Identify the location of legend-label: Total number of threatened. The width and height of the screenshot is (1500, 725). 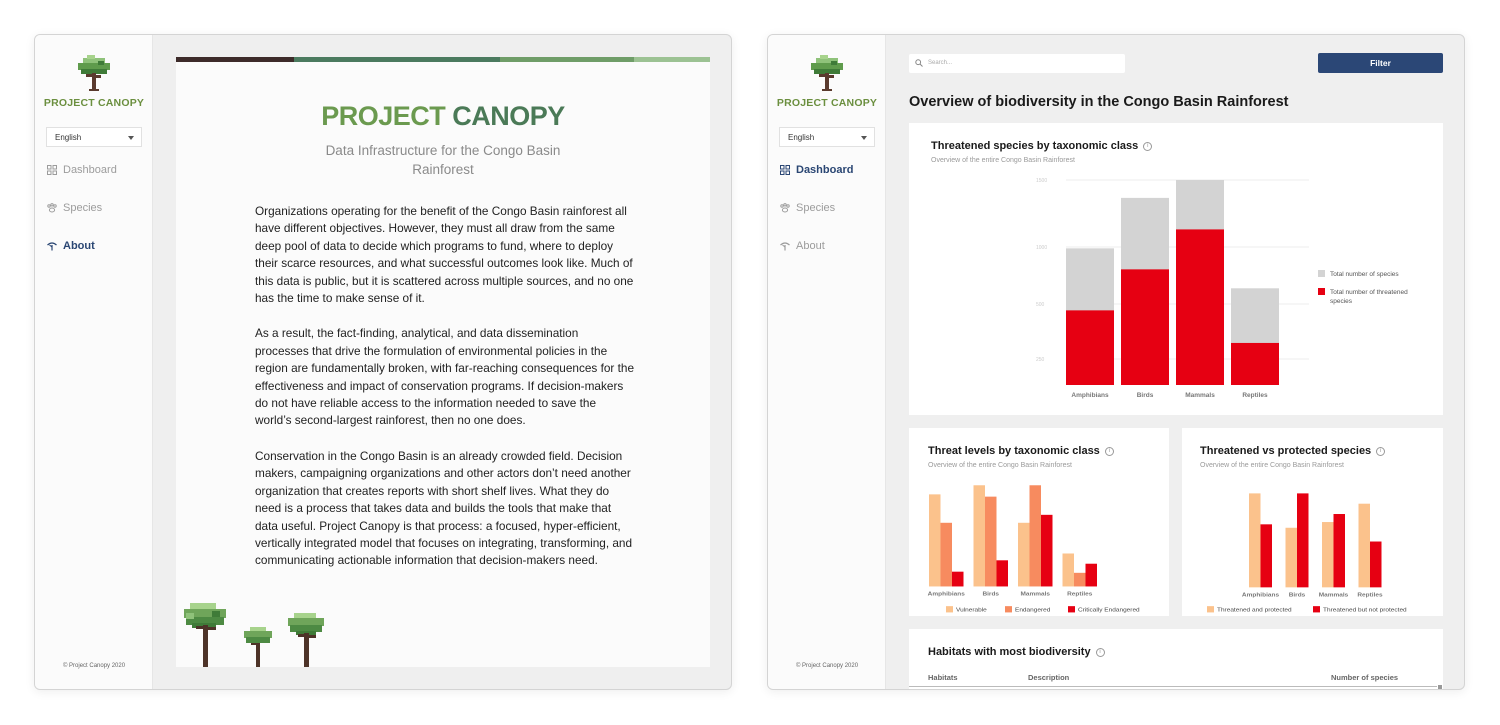
(1369, 292).